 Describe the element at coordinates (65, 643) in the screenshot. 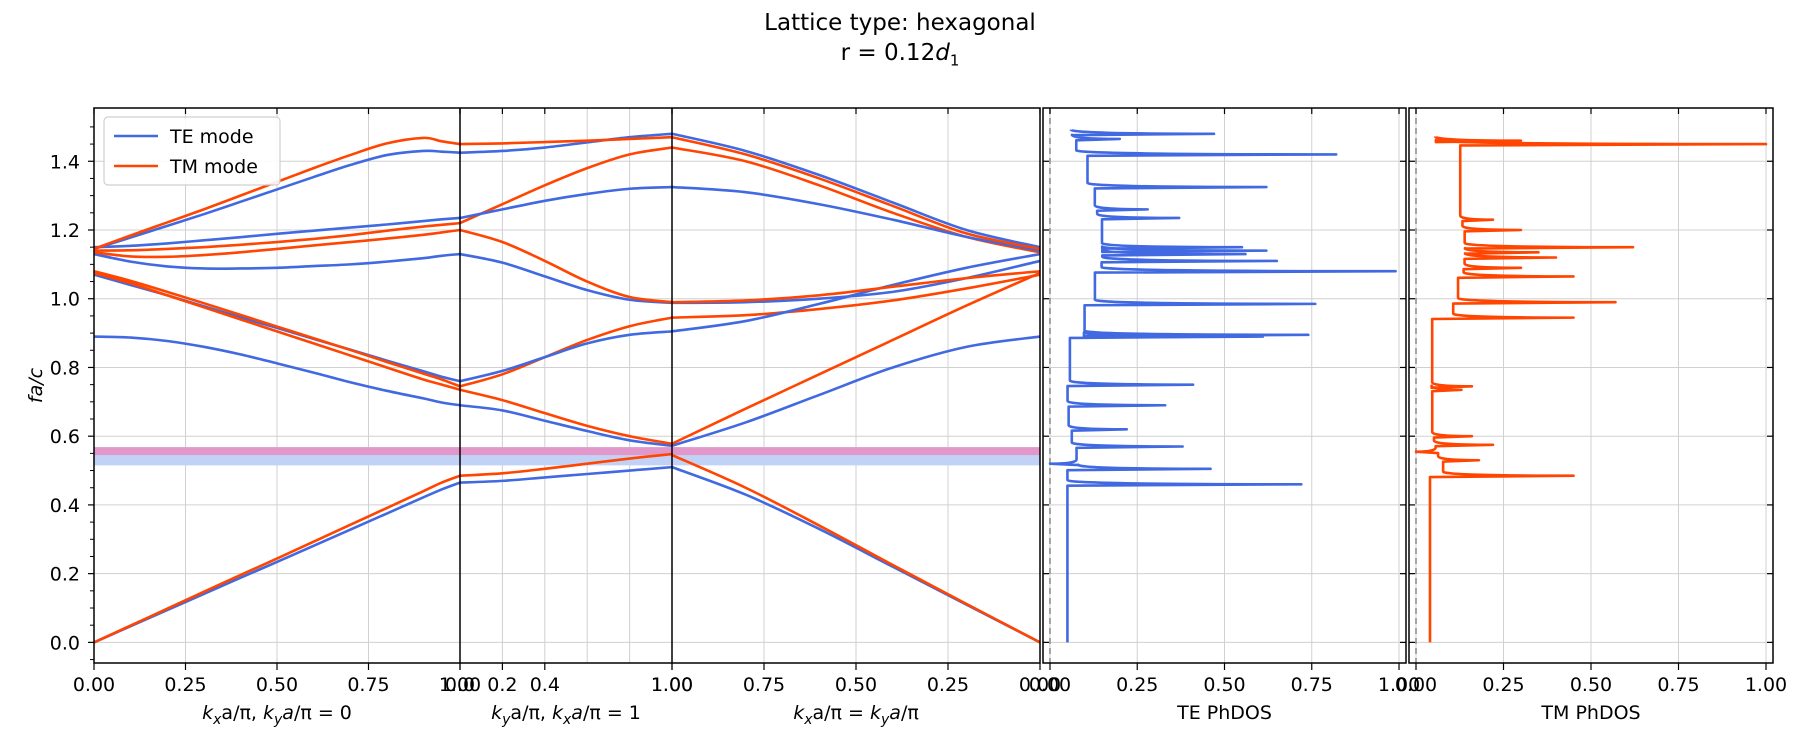

I see `y-tick-label: 0.0` at that location.